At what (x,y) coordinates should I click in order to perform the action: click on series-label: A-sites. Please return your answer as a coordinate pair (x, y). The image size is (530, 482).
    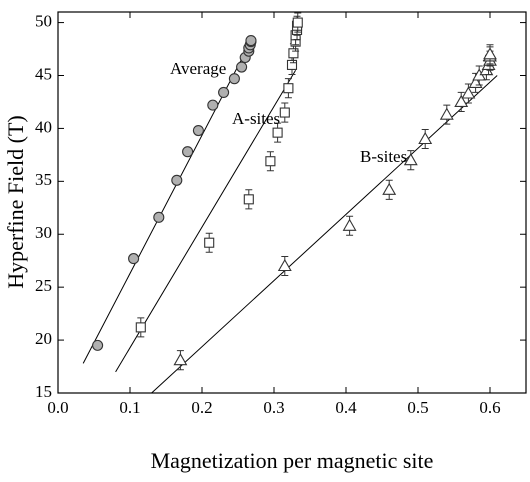
    Looking at the image, I should click on (256, 118).